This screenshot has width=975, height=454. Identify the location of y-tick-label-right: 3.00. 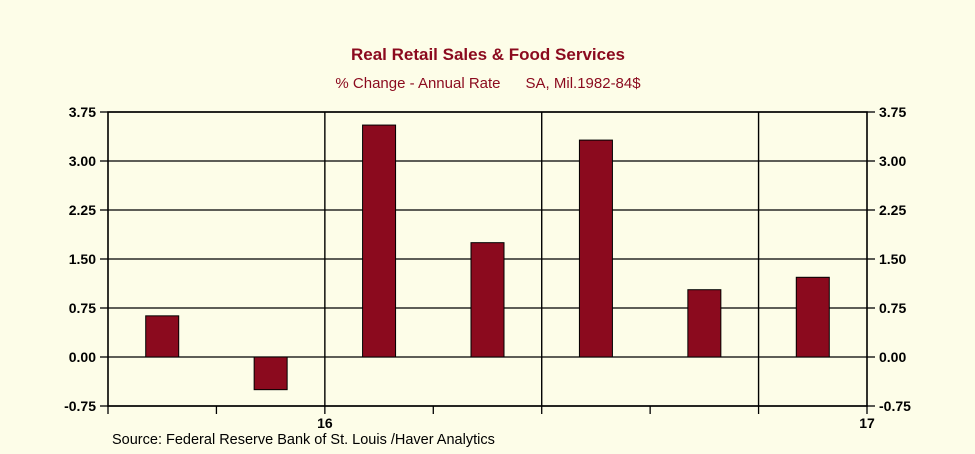
(892, 161).